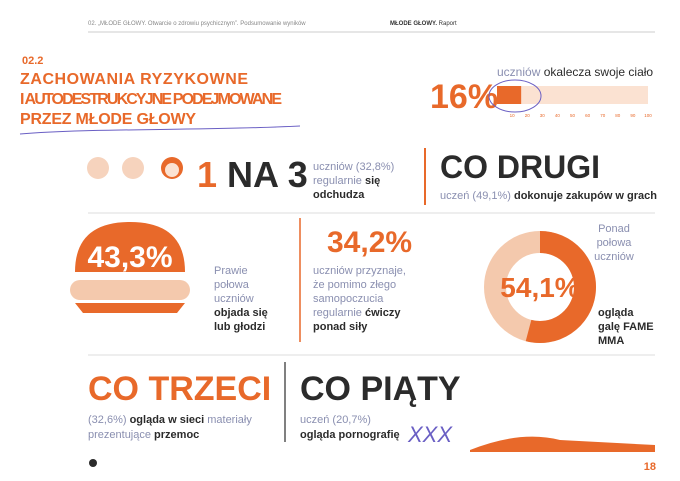  What do you see at coordinates (603, 115) in the screenshot?
I see `tick-label: 70` at bounding box center [603, 115].